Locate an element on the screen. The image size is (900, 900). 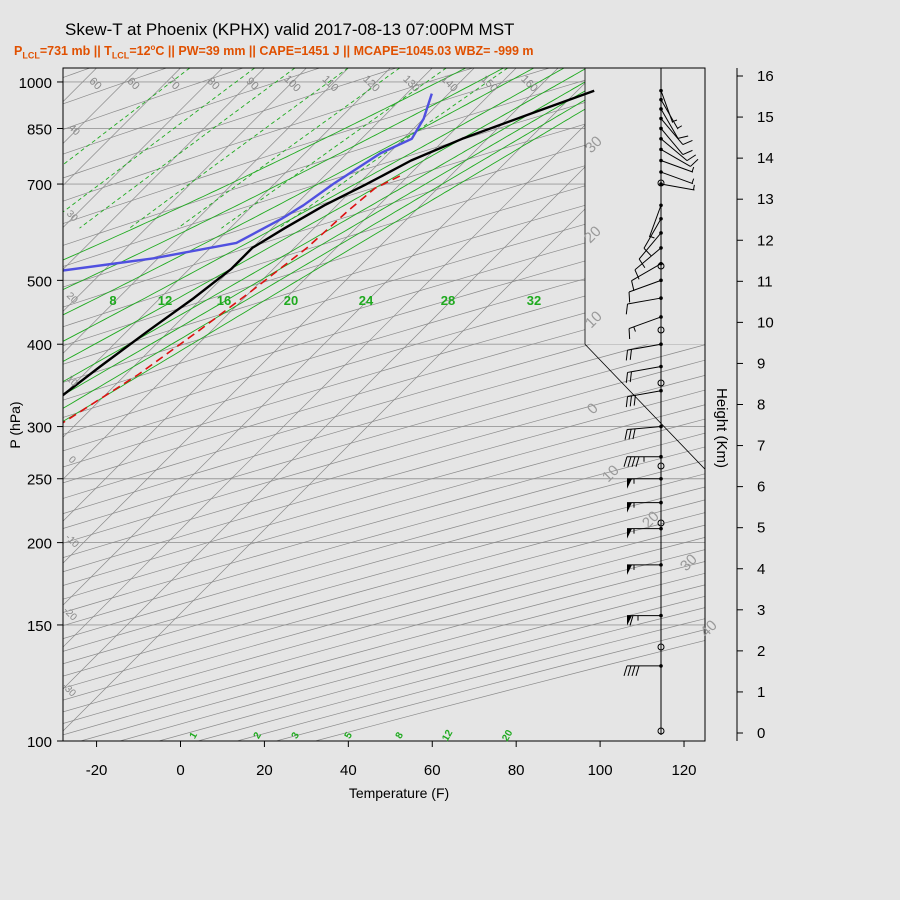
height-tick-label: 4 is located at coordinates (761, 569).